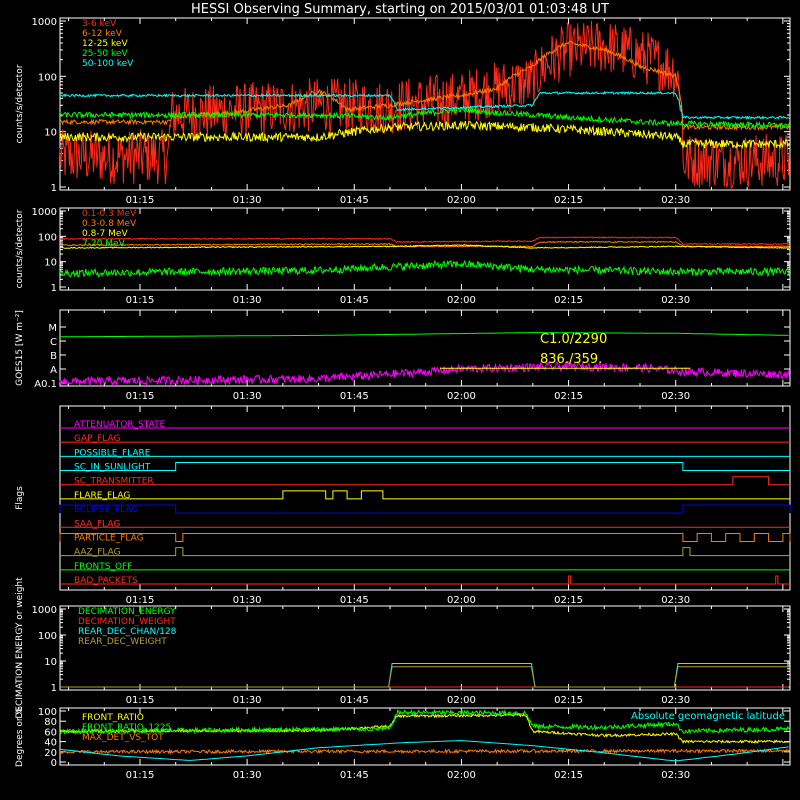 The image size is (800, 800). What do you see at coordinates (108, 64) in the screenshot?
I see `legend-entry: 50-100 keV` at bounding box center [108, 64].